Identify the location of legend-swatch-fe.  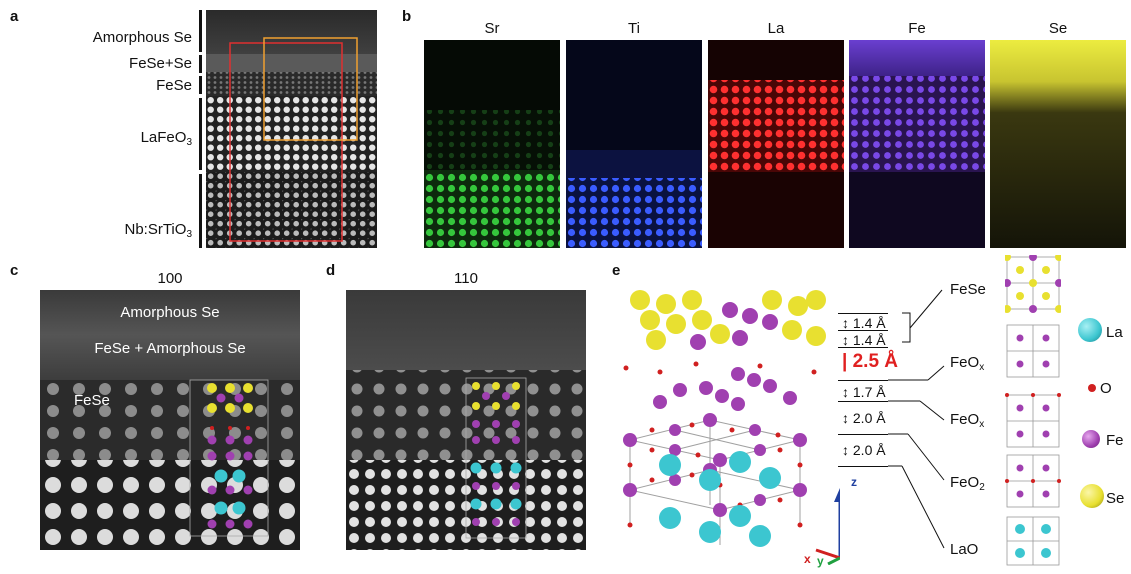
(1091, 439).